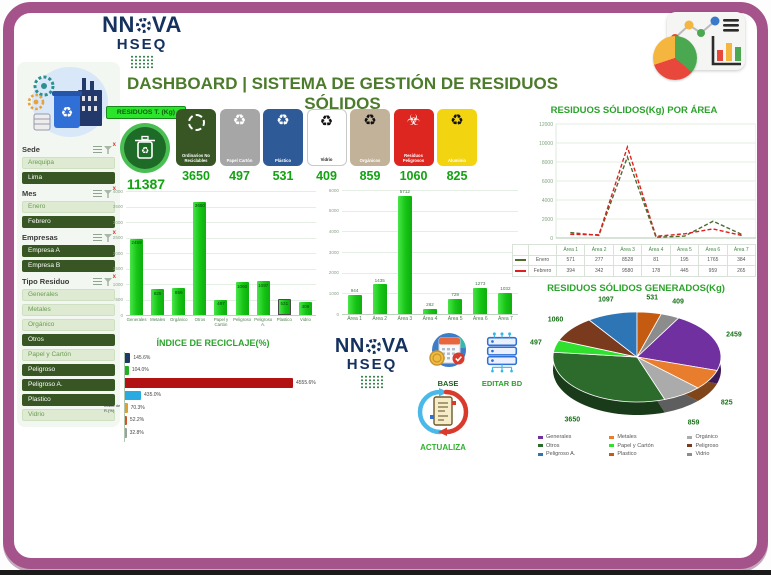 This screenshot has width=771, height=575. Describe the element at coordinates (68, 207) in the screenshot. I see `slicer-item-enero: Enero` at that location.